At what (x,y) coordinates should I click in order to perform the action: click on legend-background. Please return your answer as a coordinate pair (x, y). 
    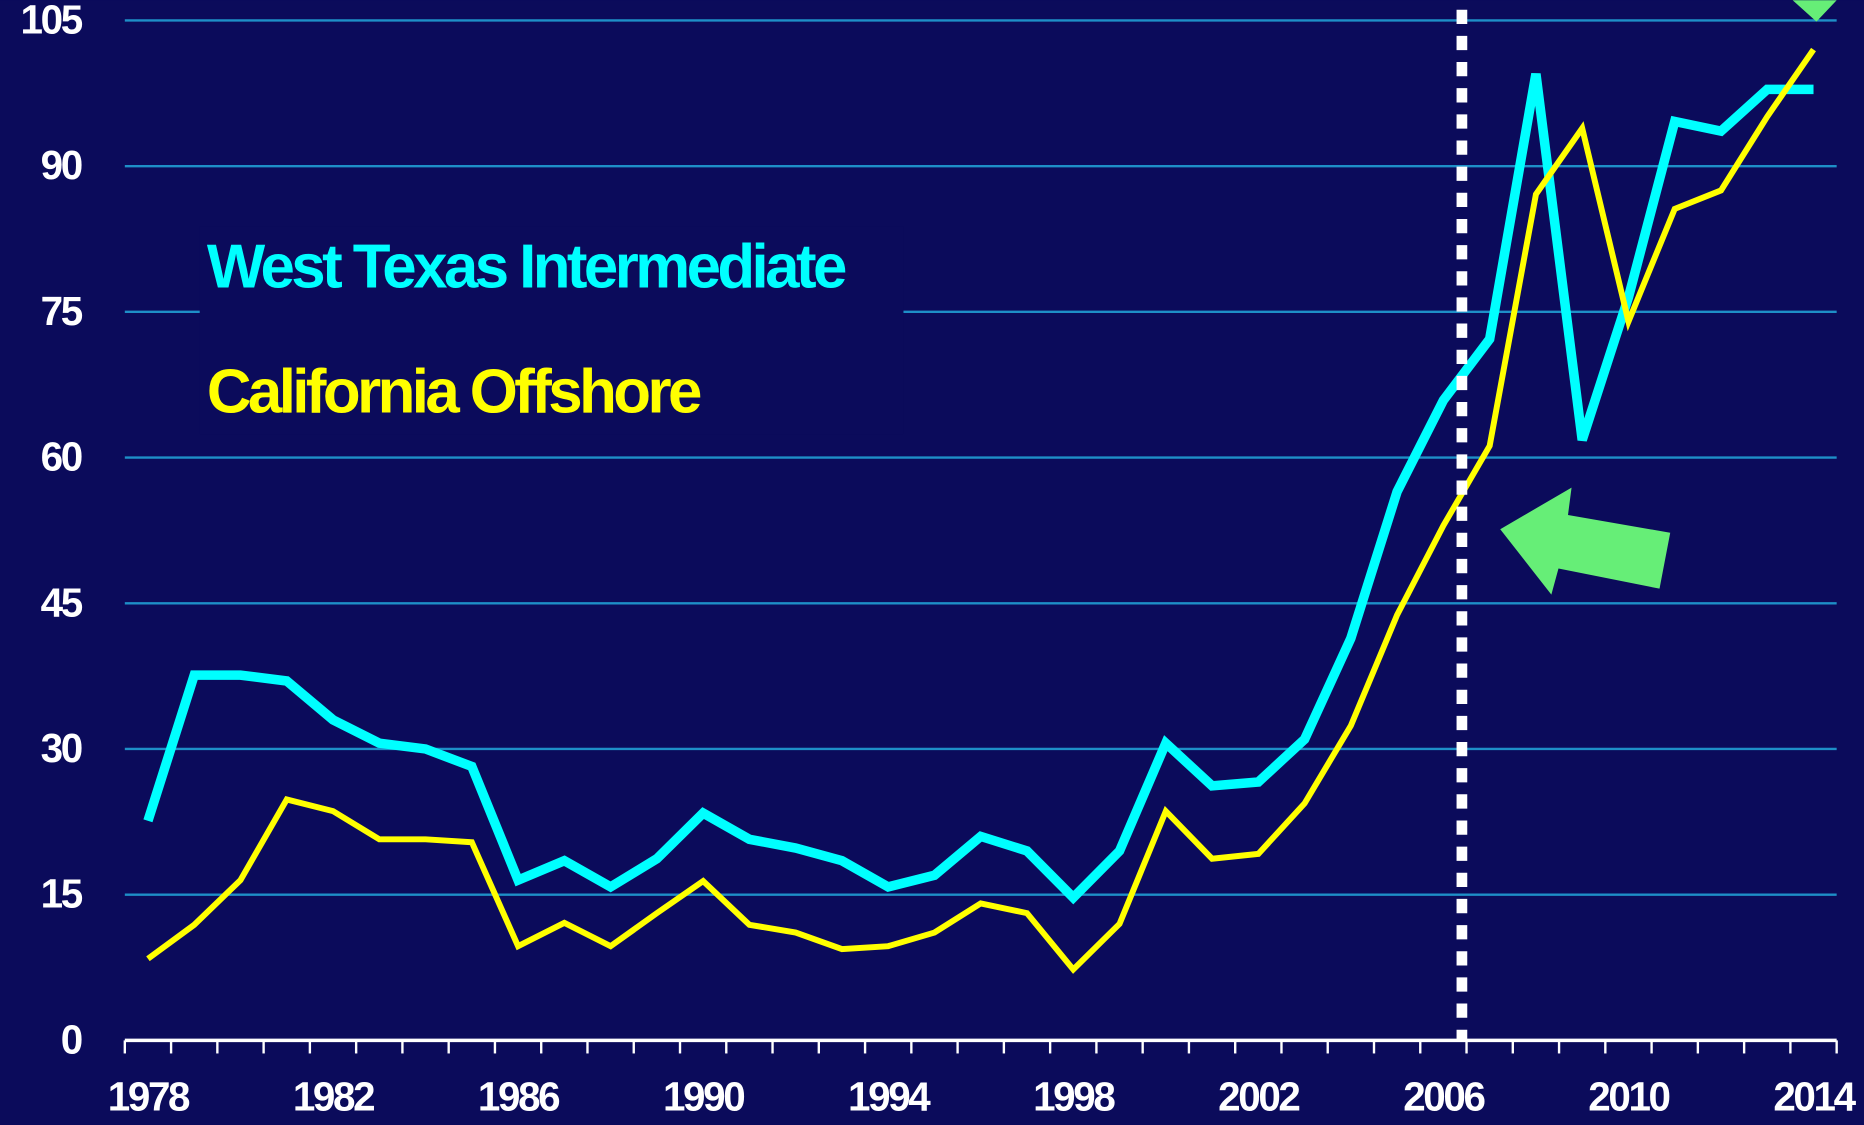
    Looking at the image, I should click on (551, 330).